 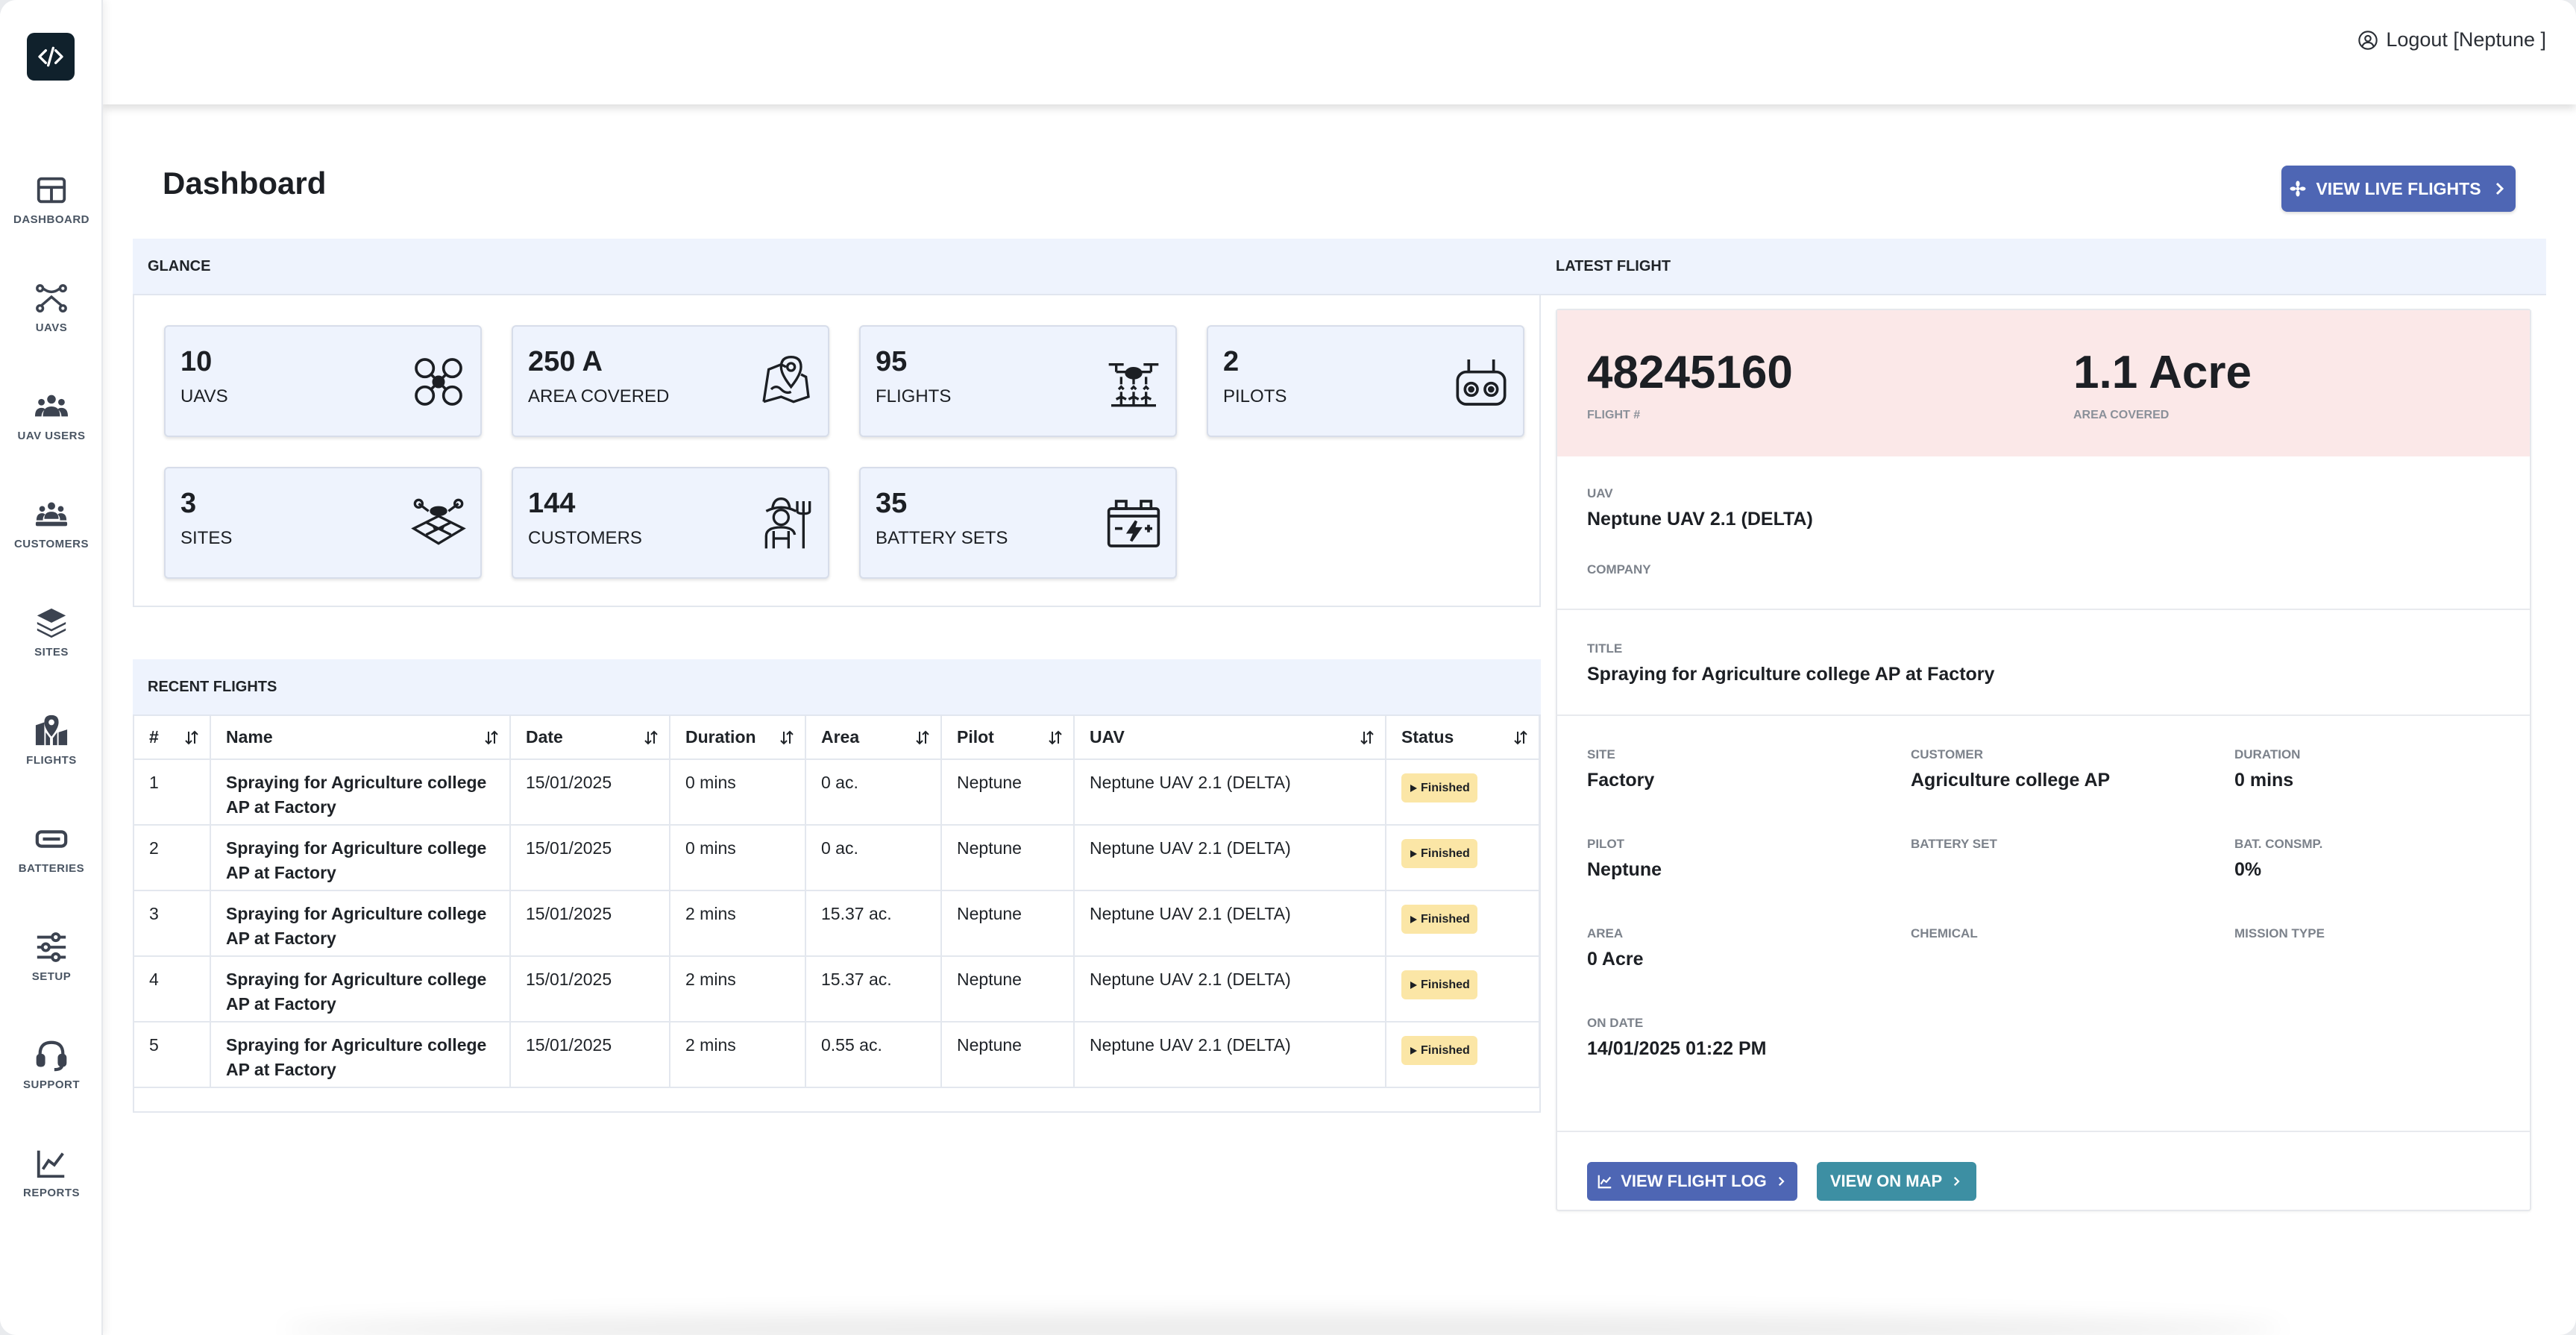 I want to click on column-header-duration: Duration, so click(x=738, y=738).